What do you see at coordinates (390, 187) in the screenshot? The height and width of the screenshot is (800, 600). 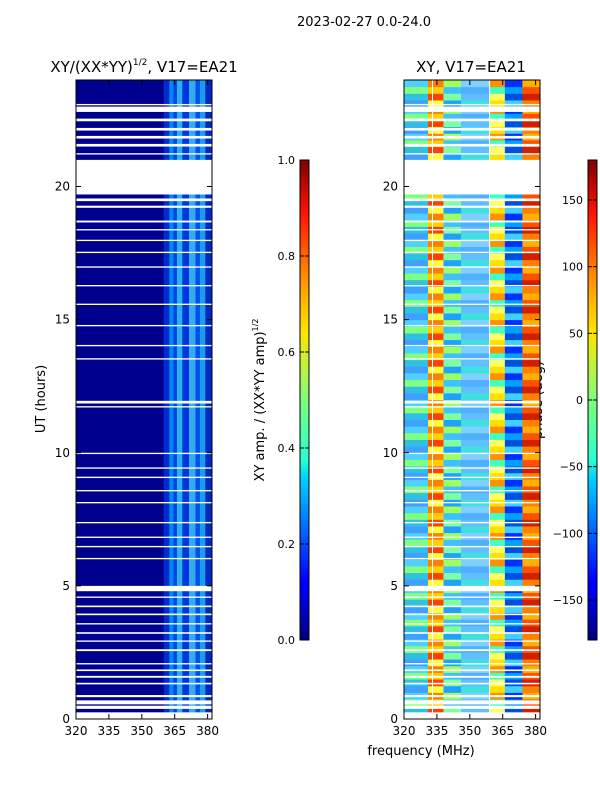 I see `right-ytick-label: 20` at bounding box center [390, 187].